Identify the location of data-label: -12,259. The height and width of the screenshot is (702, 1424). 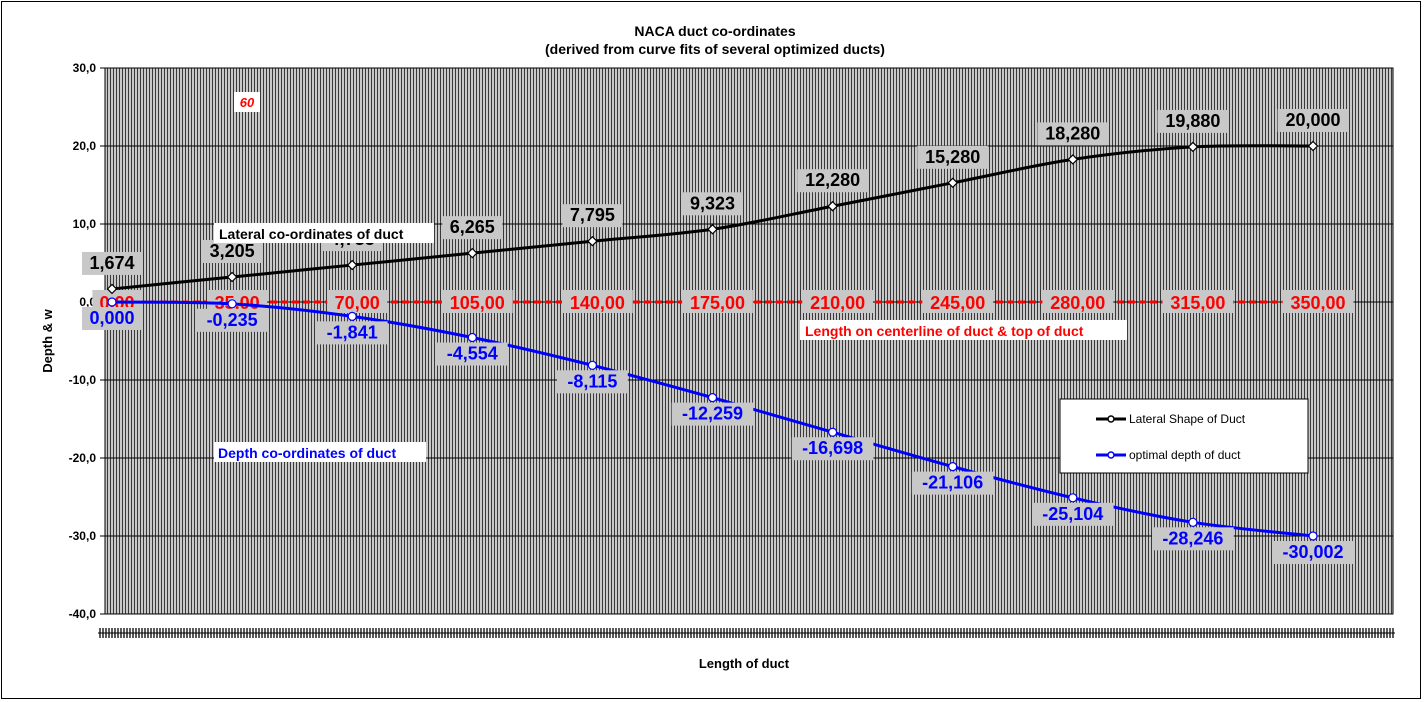
(712, 414).